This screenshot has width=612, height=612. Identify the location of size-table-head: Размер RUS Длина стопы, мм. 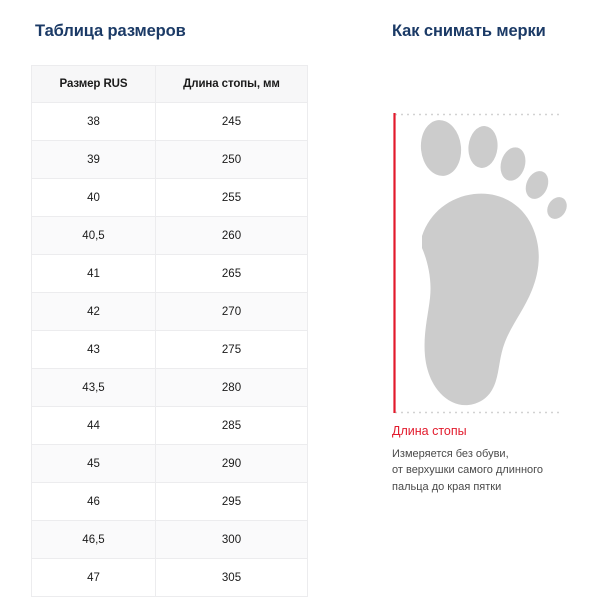
(169, 84).